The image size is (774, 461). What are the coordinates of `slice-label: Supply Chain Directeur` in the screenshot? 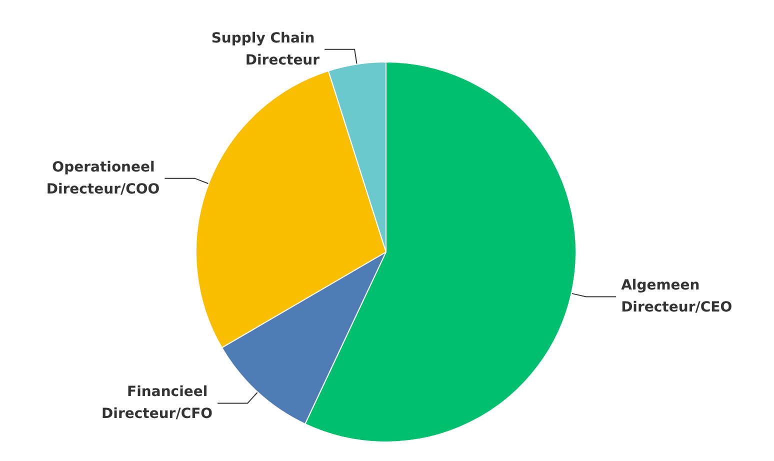 It's located at (265, 49).